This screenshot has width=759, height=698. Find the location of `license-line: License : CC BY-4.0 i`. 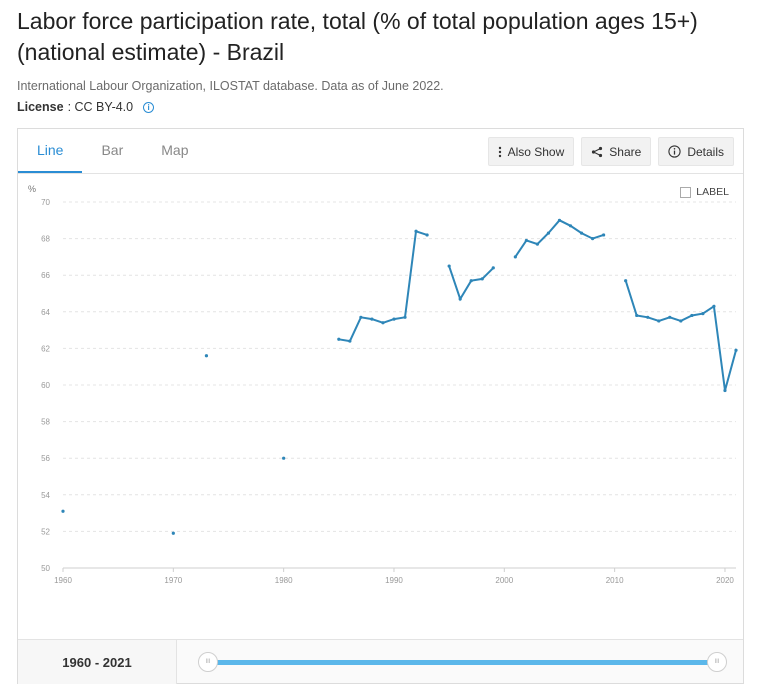

license-line: License : CC BY-4.0 i is located at coordinates (86, 107).